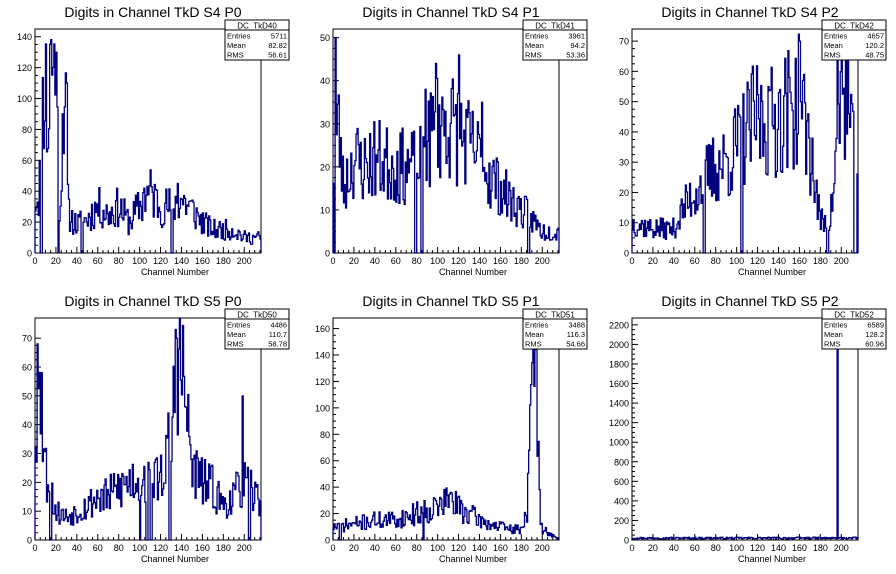  I want to click on stats-mean-value: 82.82, so click(277, 45).